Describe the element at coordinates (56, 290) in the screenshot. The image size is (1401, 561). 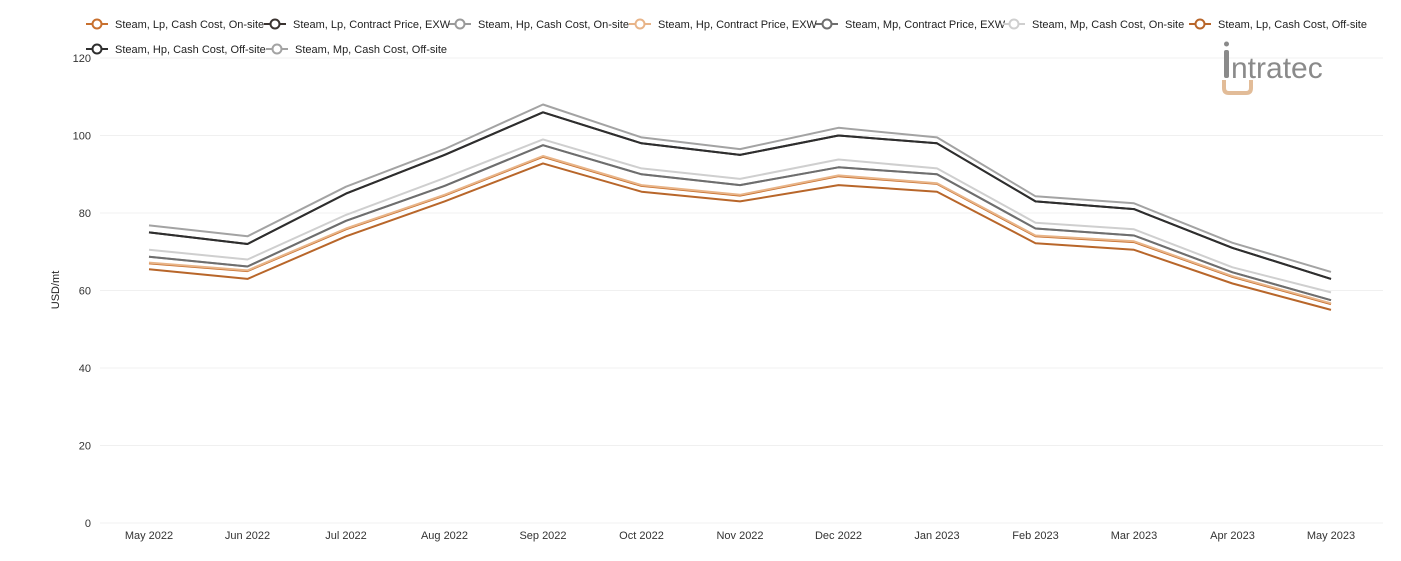
I see `y-axis-label: USD/mt` at that location.